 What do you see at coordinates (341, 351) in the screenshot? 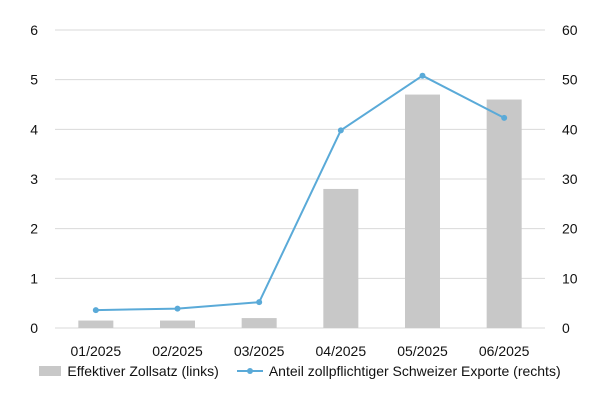
I see `x-tick-label: 04/2025` at bounding box center [341, 351].